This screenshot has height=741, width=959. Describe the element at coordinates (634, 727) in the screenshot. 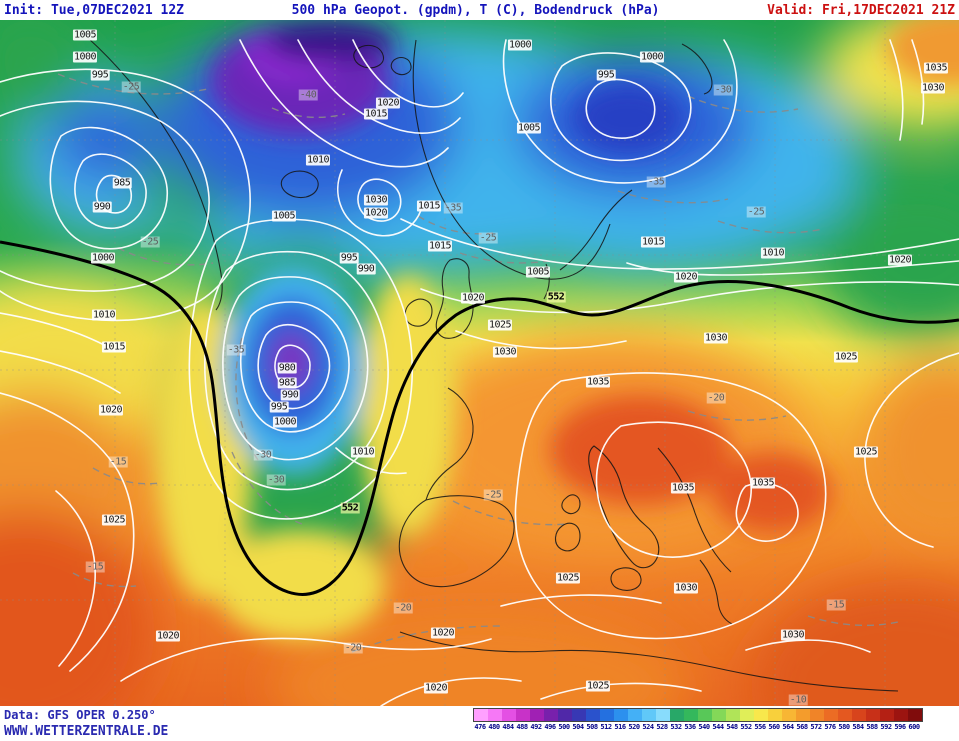

I see `colorbar-tick: 520` at that location.